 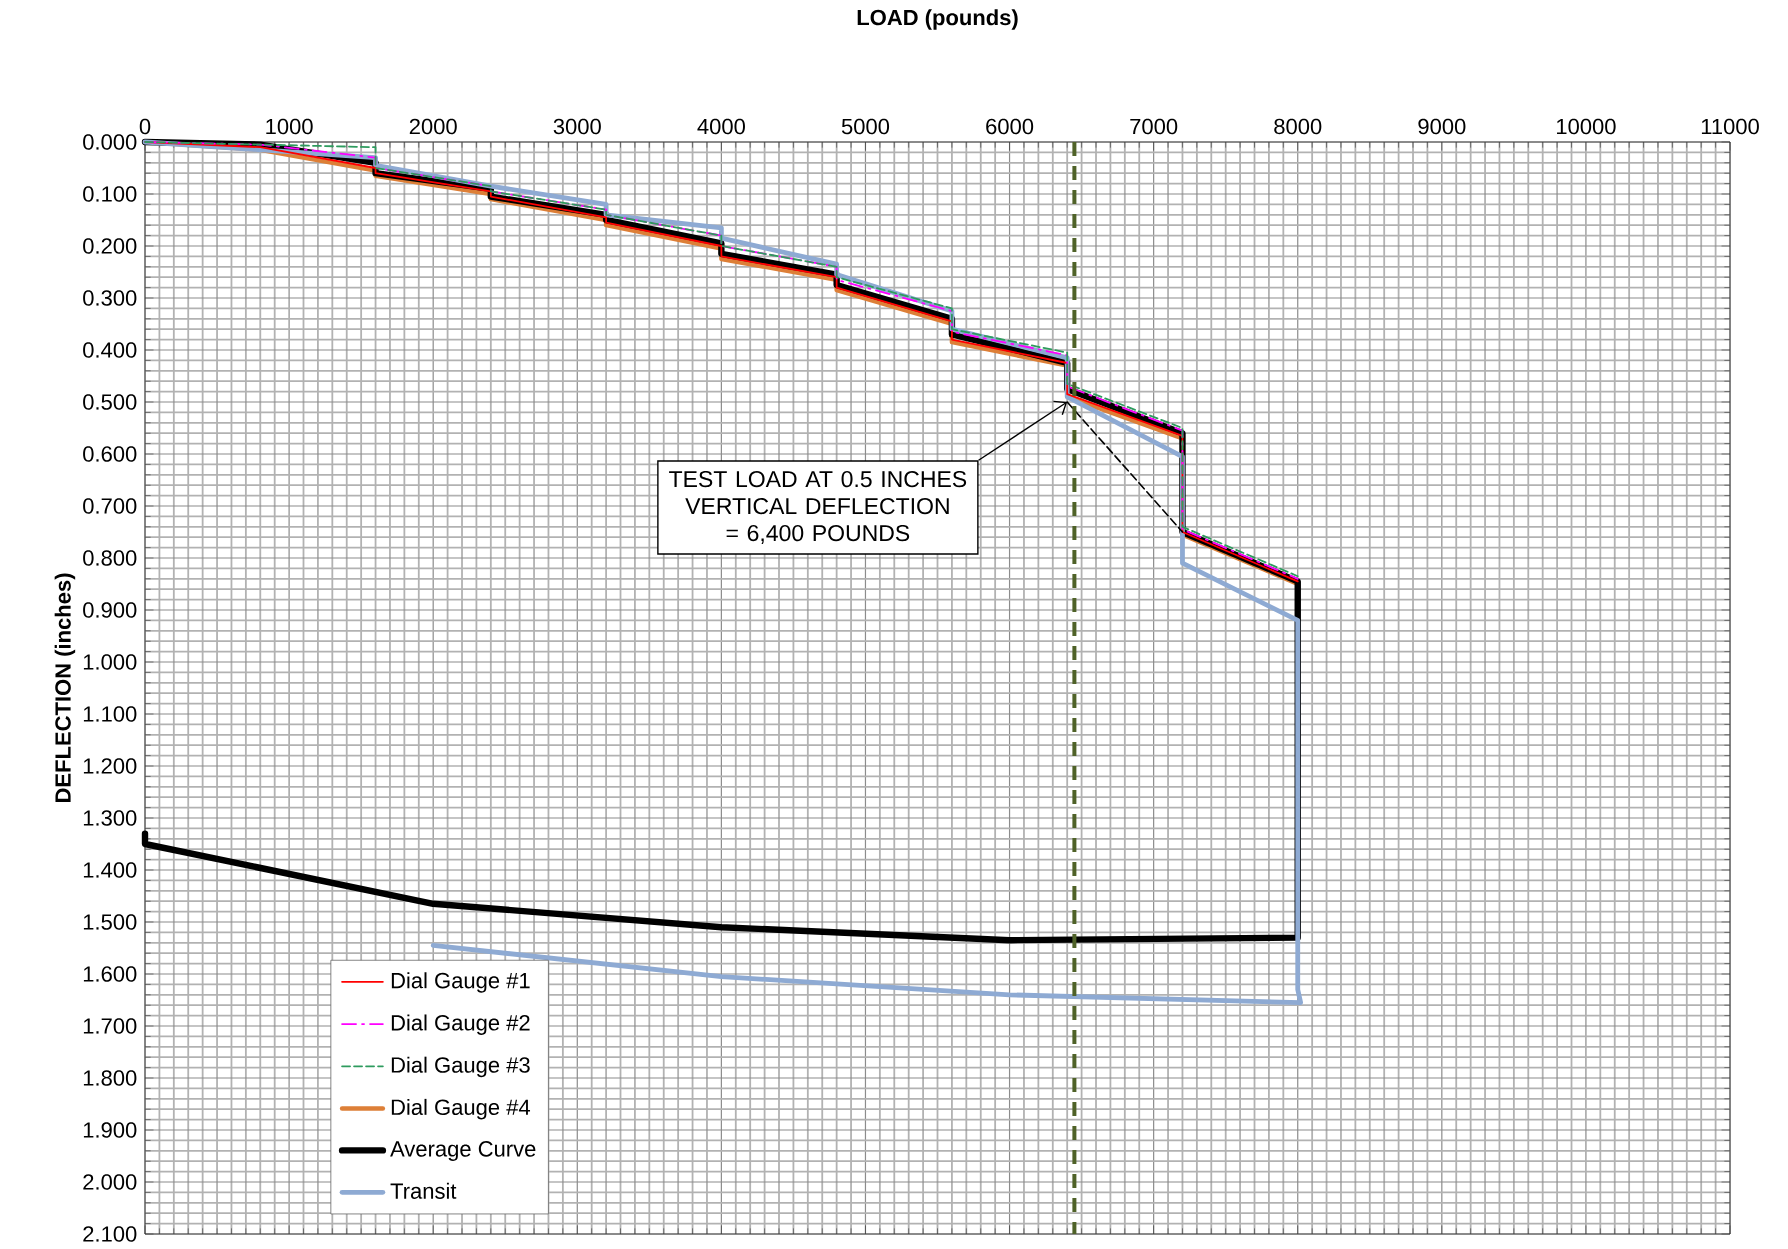 I want to click on x-axis-title: LOAD (pounds), so click(x=937, y=19).